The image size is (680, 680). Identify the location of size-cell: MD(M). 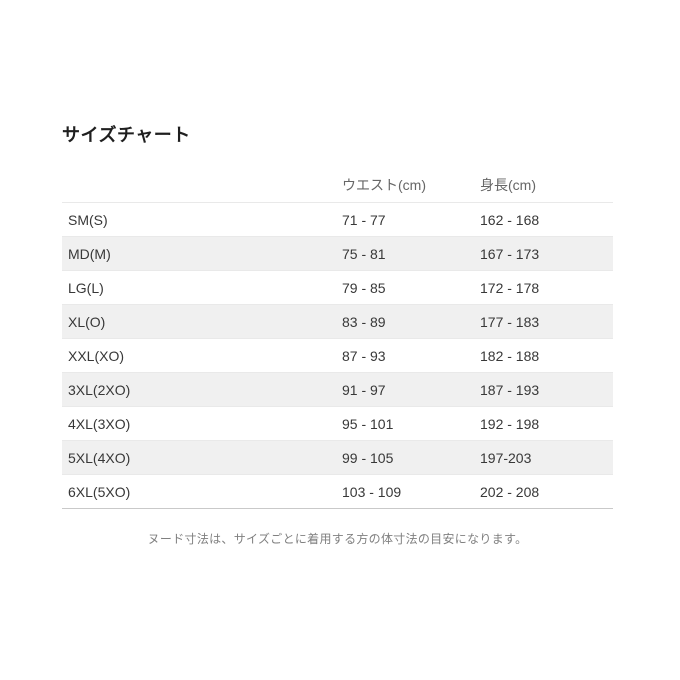
(89, 253).